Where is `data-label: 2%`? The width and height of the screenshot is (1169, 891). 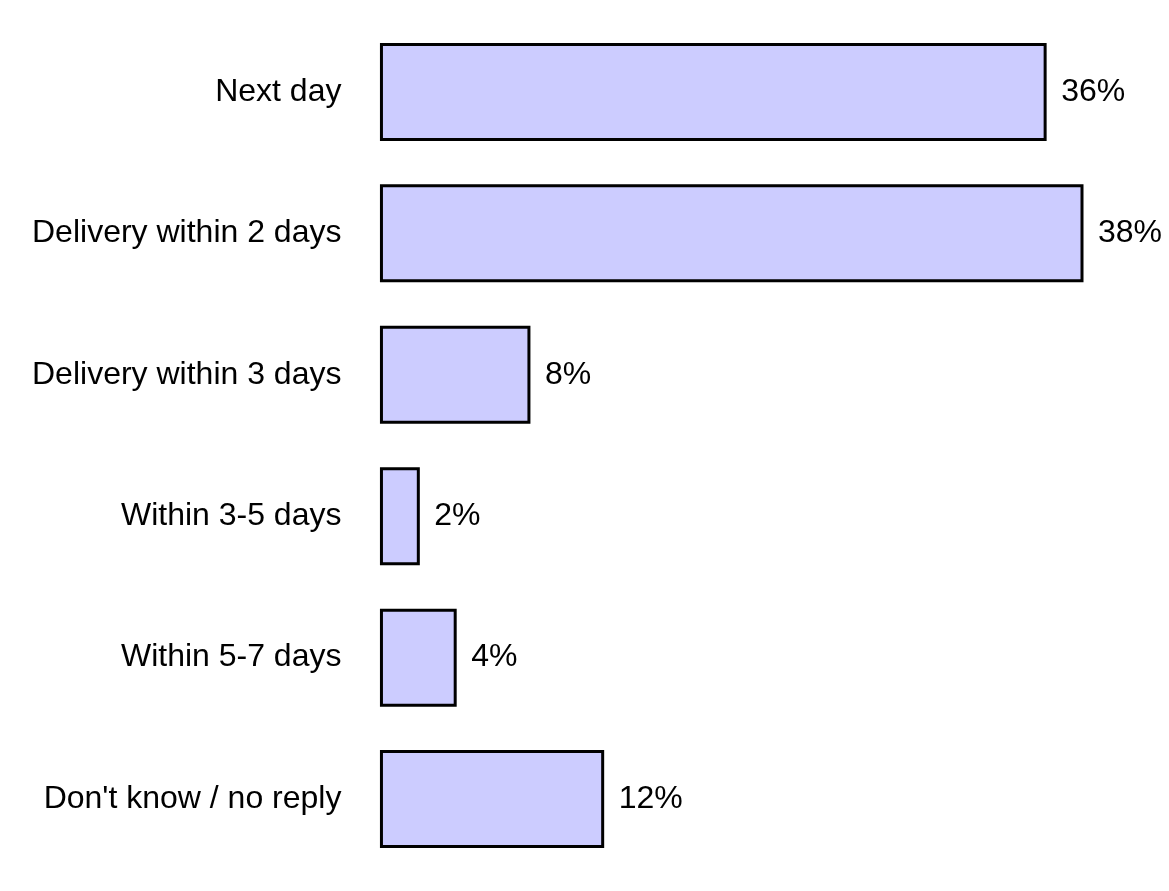 data-label: 2% is located at coordinates (457, 514).